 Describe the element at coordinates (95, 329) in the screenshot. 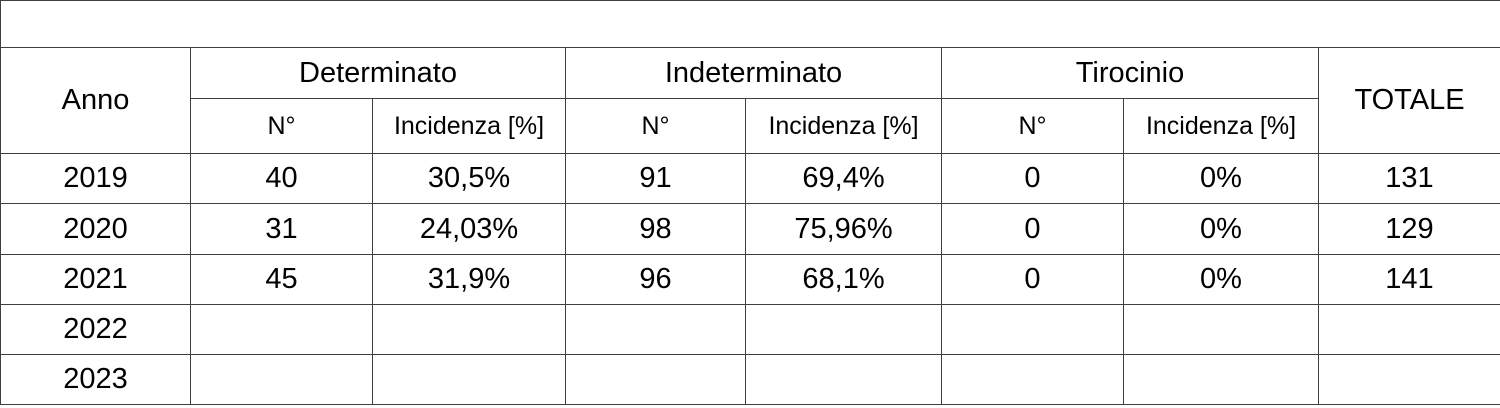

I see `cell-anno: 2022` at that location.